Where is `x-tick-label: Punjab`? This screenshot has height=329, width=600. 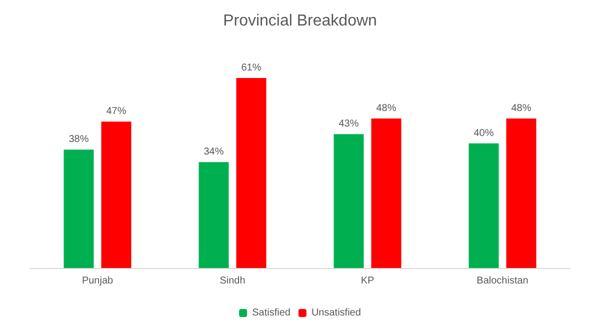
x-tick-label: Punjab is located at coordinates (98, 281).